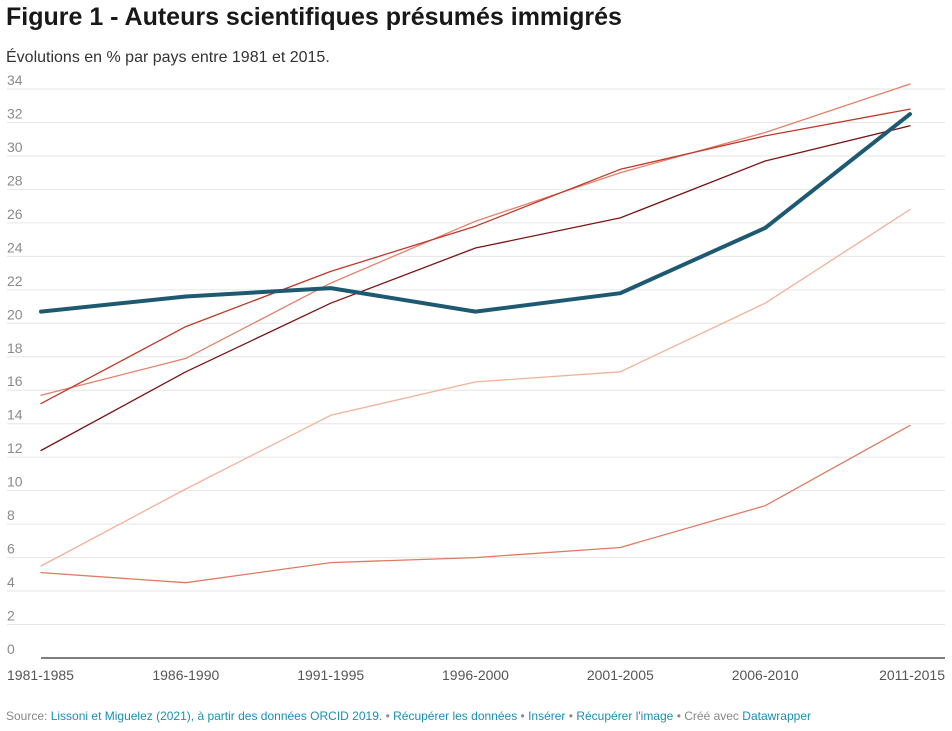 This screenshot has height=731, width=952. What do you see at coordinates (625, 716) in the screenshot?
I see `get-image-link: Récupérer l'image` at bounding box center [625, 716].